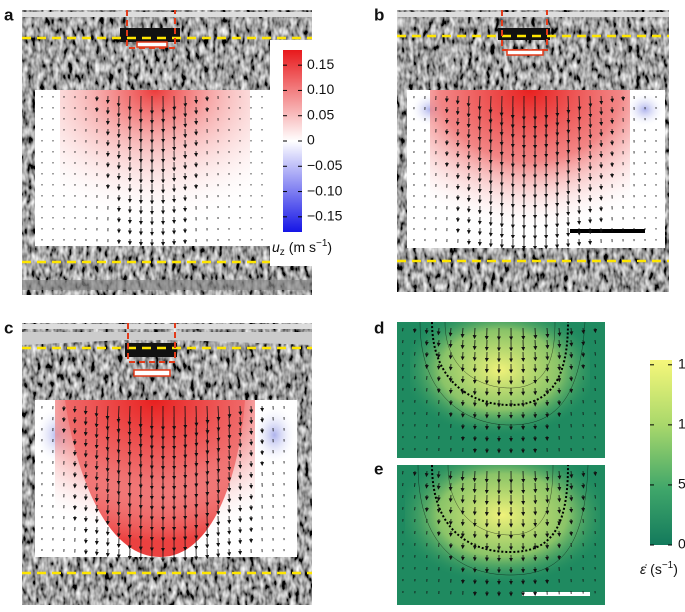 This screenshot has height=612, width=685. What do you see at coordinates (325, 190) in the screenshot?
I see `tick-label: −0.10` at bounding box center [325, 190].